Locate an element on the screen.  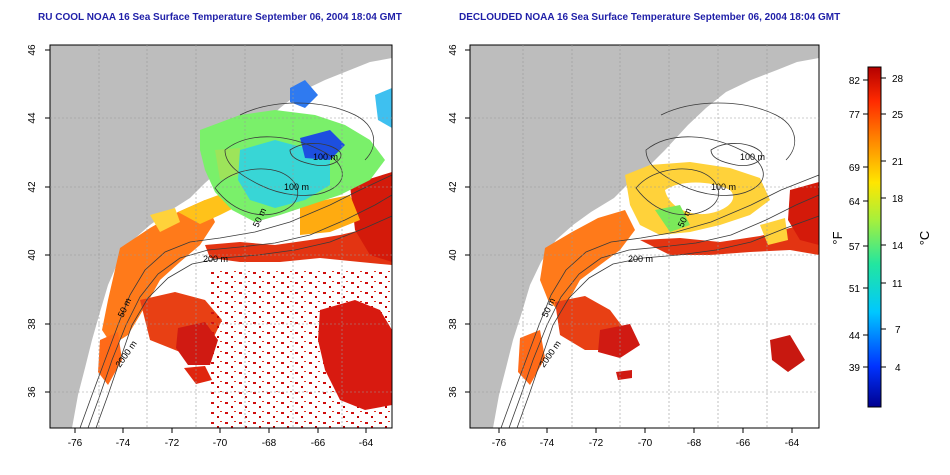
right-y-tick-label: 40 is located at coordinates (453, 255).